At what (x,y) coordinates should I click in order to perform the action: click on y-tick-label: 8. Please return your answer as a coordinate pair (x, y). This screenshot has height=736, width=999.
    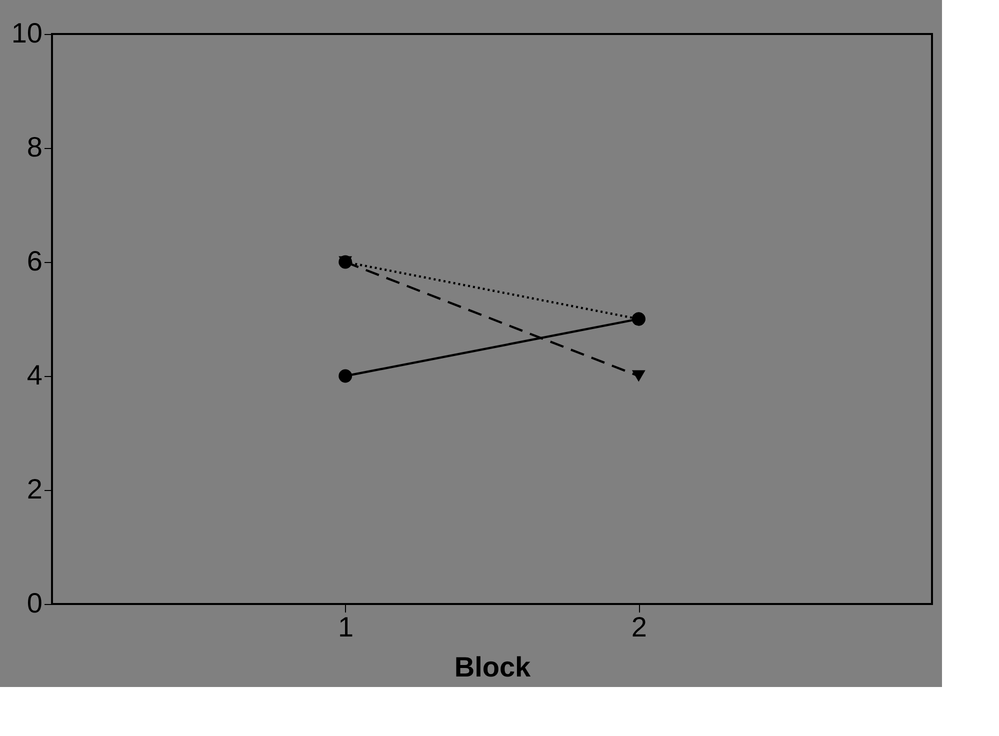
    Looking at the image, I should click on (34, 147).